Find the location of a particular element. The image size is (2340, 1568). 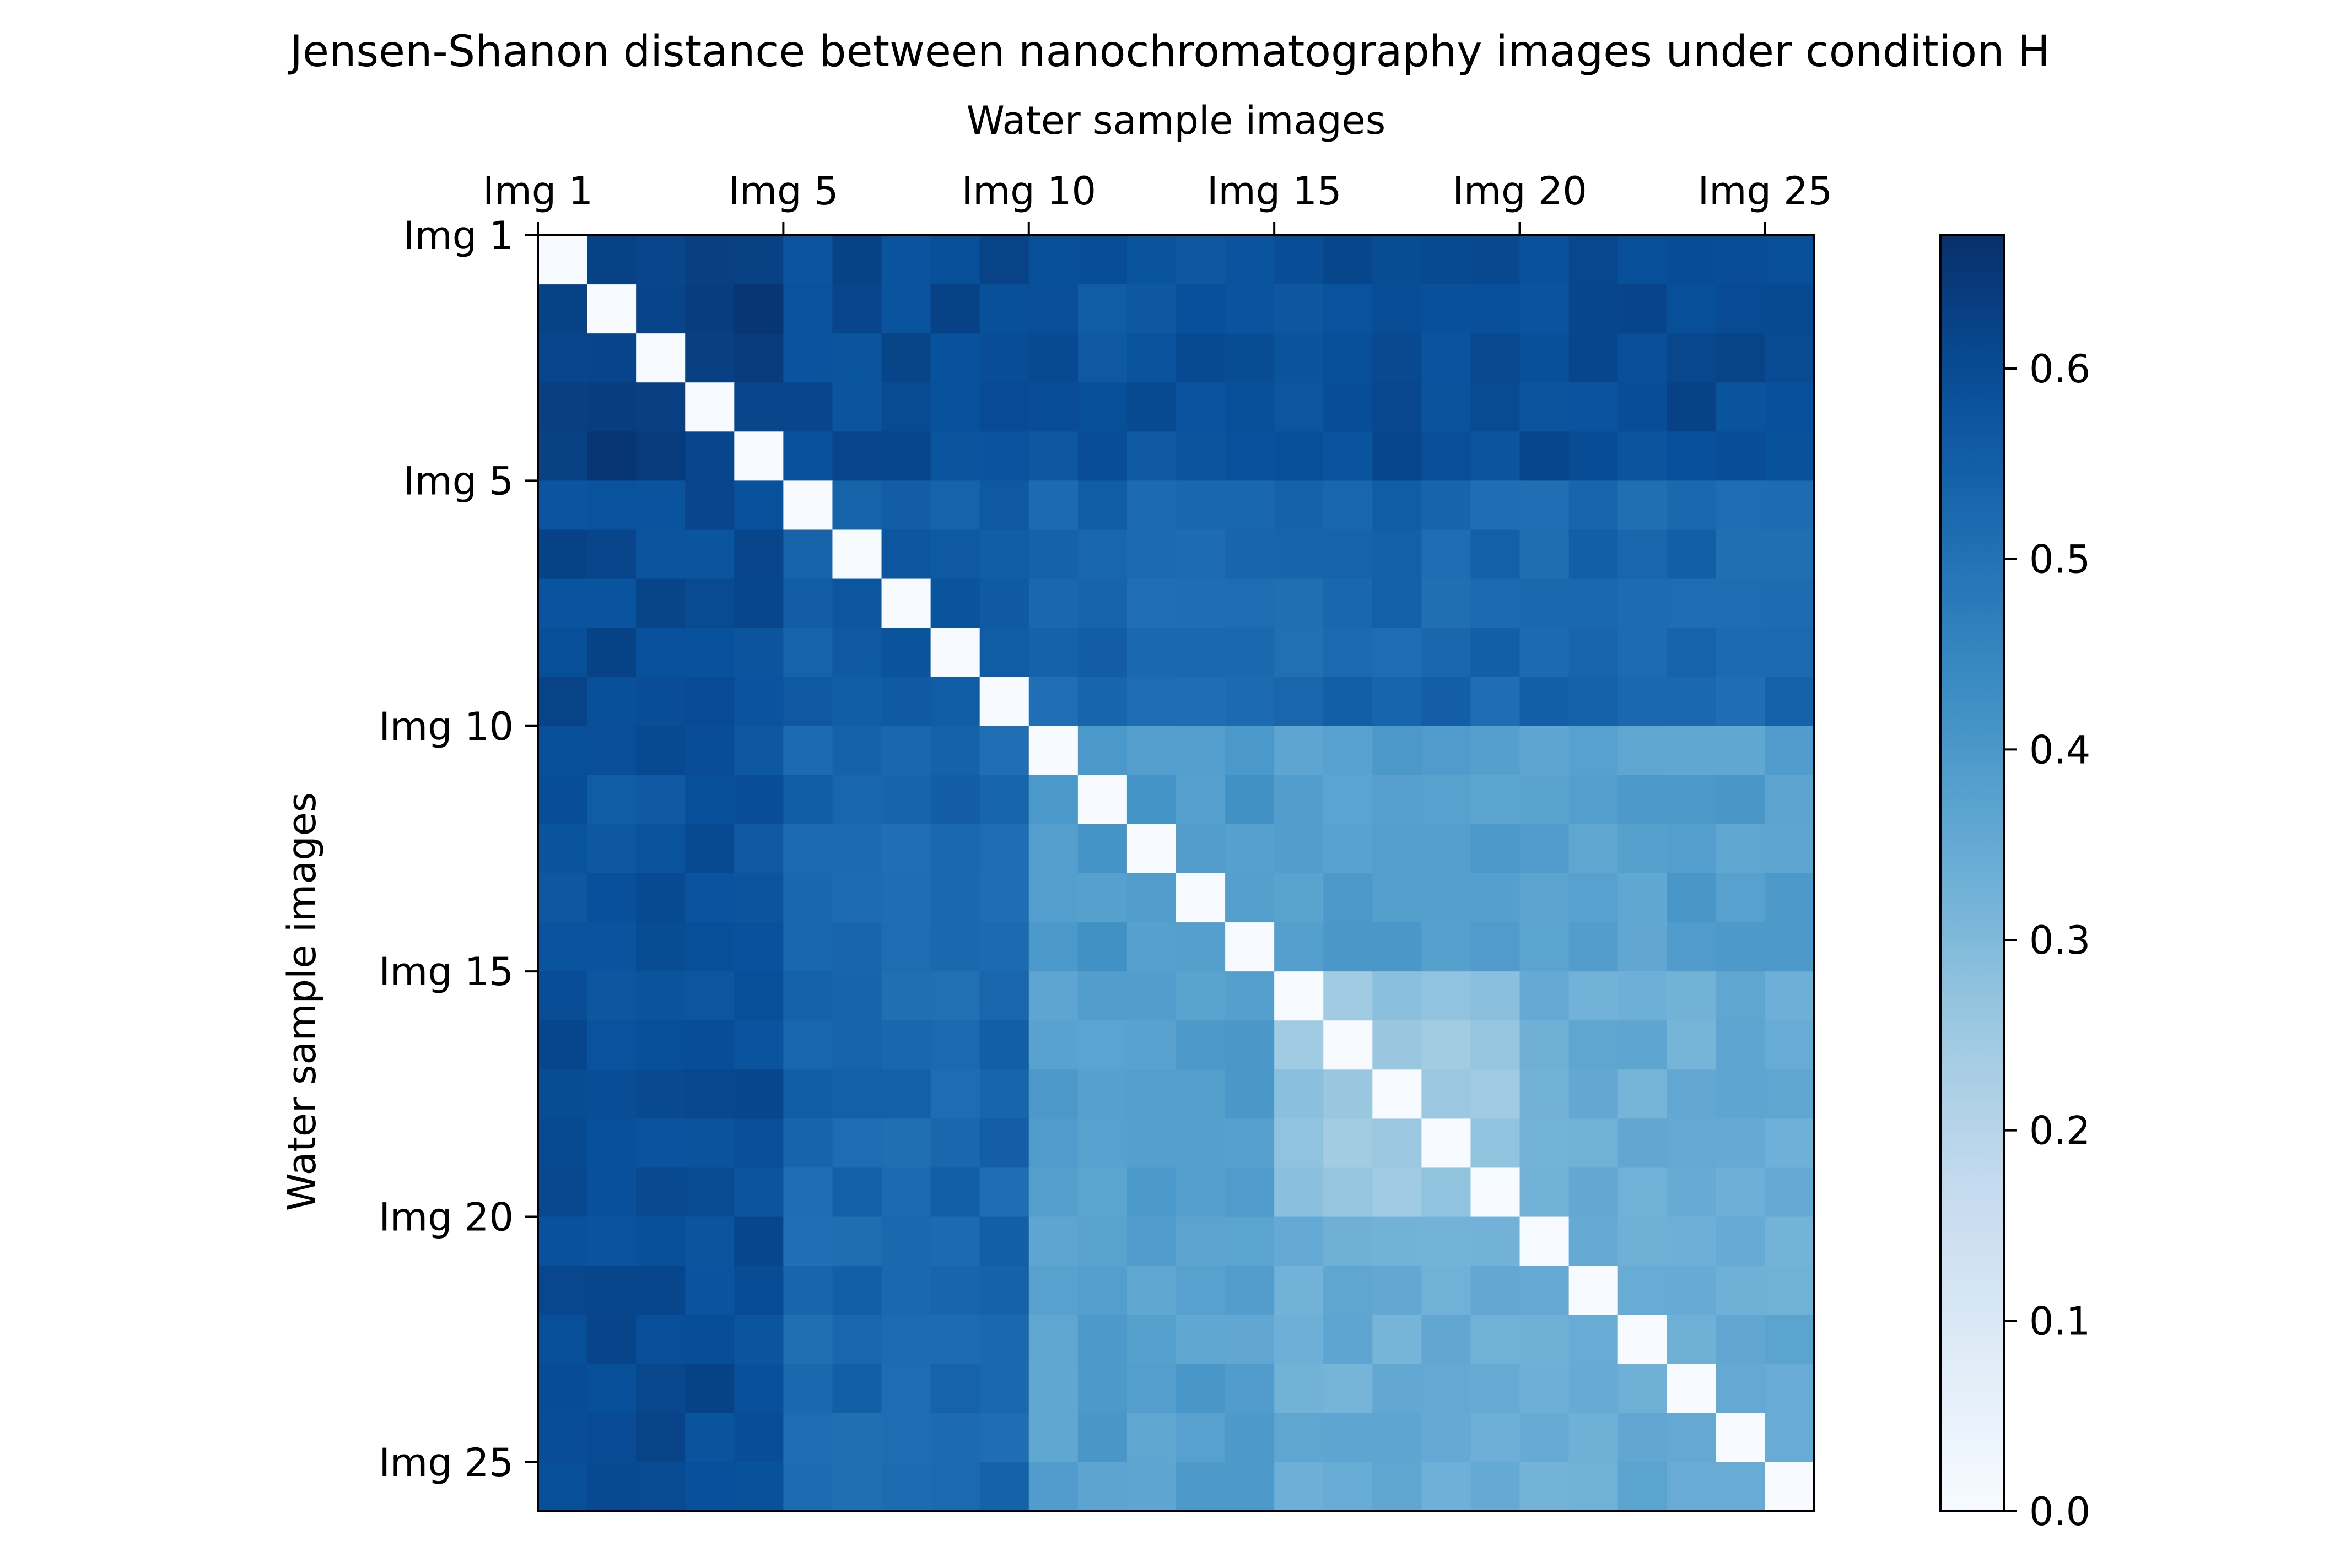

colorbar-tick-label: 0.0 is located at coordinates (2059, 1511).